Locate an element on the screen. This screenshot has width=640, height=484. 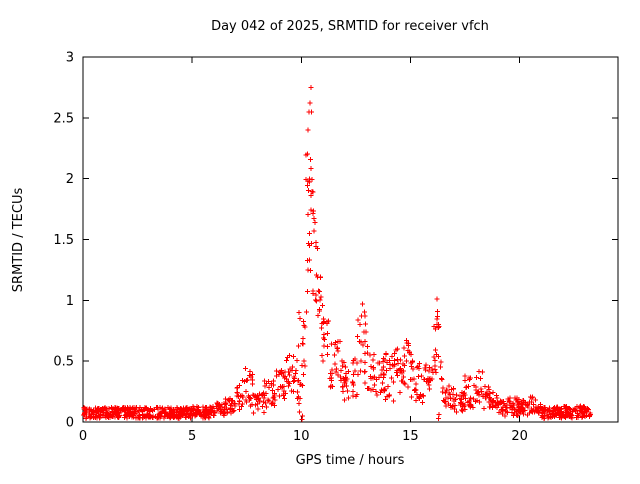
y-tick-label: 0.5 is located at coordinates (63, 362).